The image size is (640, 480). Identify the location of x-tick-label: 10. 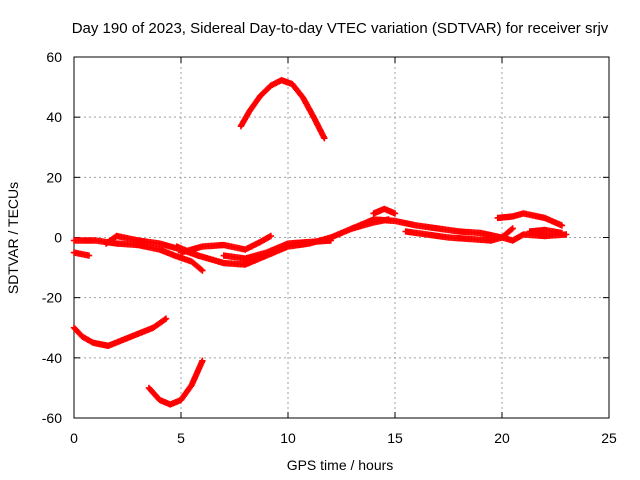
(288, 438).